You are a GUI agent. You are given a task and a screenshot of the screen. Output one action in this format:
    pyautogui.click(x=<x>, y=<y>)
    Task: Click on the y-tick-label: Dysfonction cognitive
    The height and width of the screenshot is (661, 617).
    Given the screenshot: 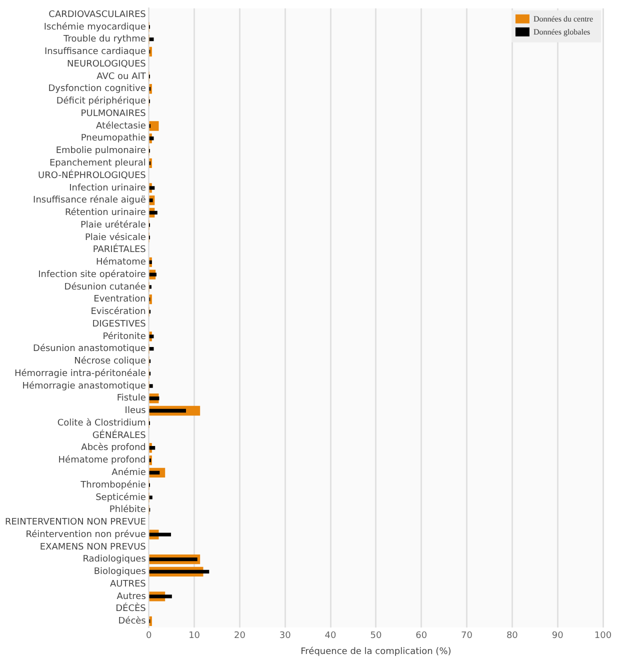 What is the action you would take?
    pyautogui.click(x=97, y=89)
    